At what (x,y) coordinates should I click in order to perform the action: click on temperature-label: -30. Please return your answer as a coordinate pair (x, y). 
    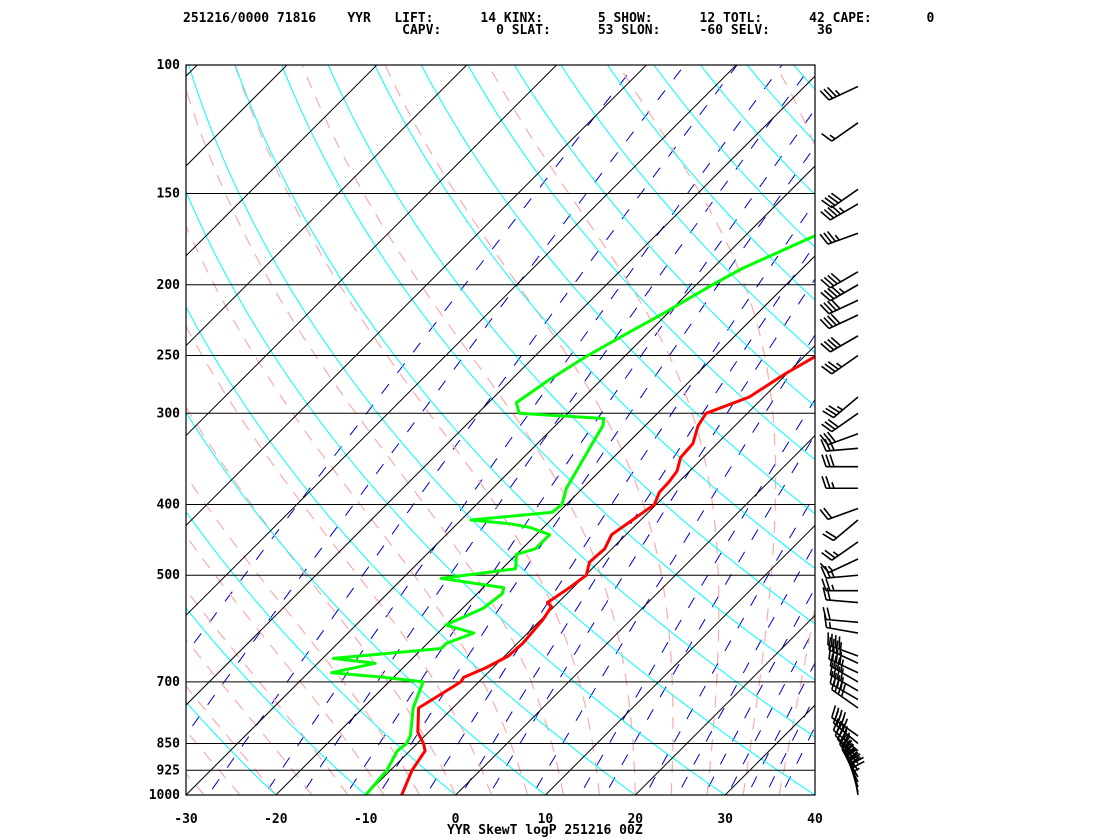
    Looking at the image, I should click on (186, 819).